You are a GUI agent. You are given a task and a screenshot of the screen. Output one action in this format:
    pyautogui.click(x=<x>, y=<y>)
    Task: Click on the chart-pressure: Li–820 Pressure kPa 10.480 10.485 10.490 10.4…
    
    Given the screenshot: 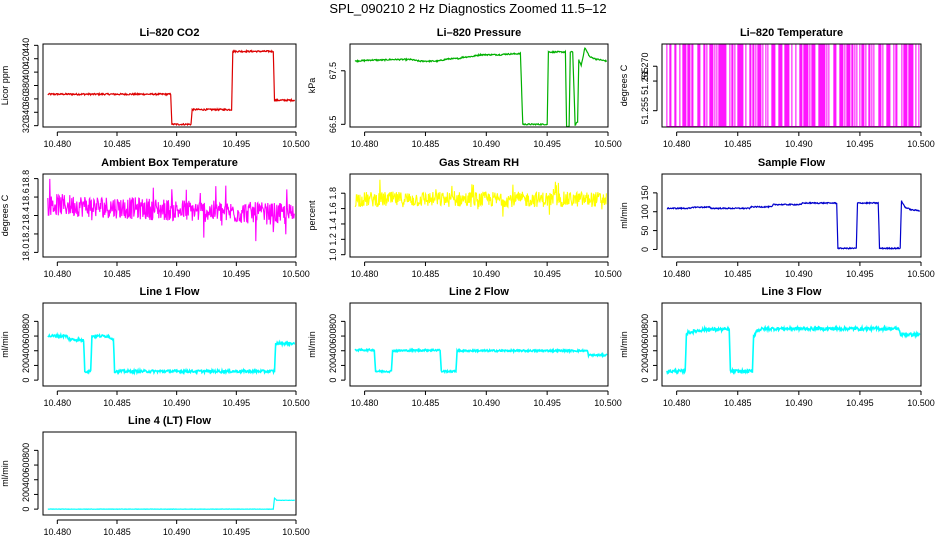 What is the action you would take?
    pyautogui.click(x=464, y=88)
    